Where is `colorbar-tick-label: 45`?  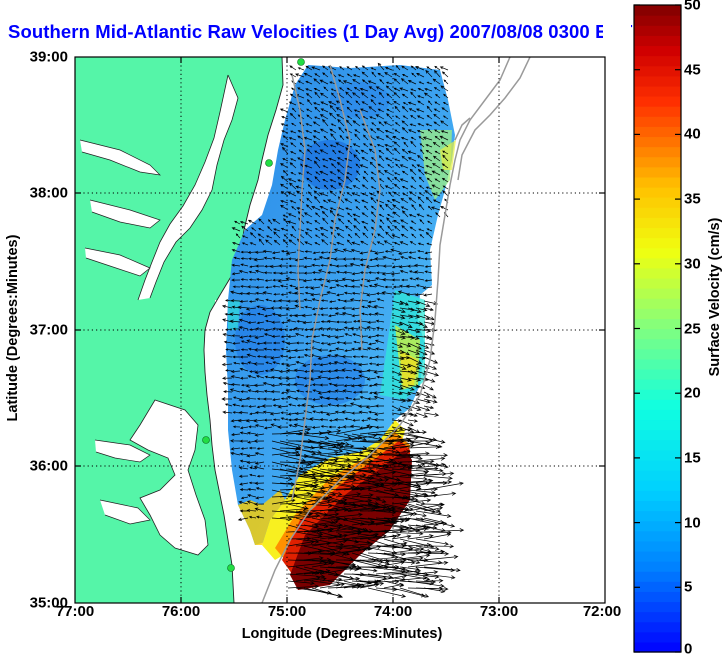
colorbar-tick-label: 45 is located at coordinates (692, 70).